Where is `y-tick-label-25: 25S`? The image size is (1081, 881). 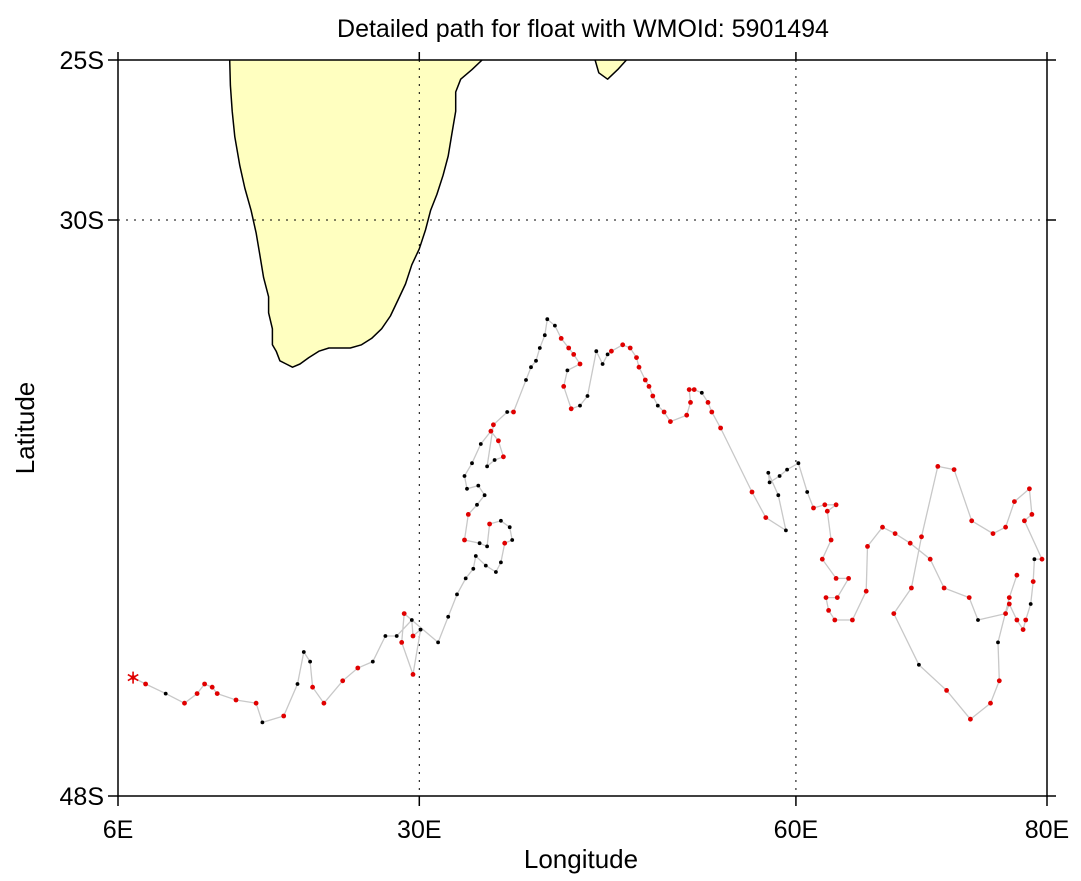 y-tick-label-25: 25S is located at coordinates (82, 61).